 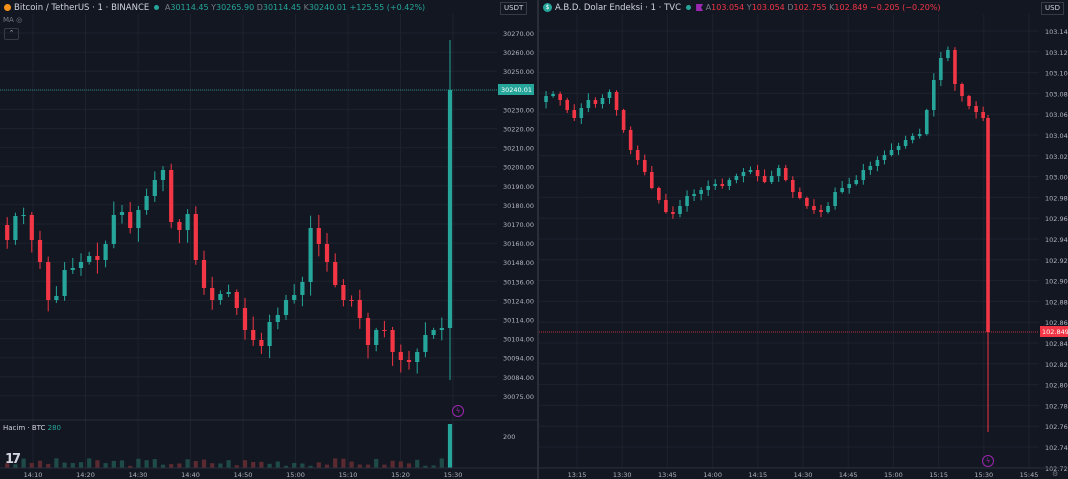 What do you see at coordinates (12, 459) in the screenshot?
I see `tradingview-logo: 17` at bounding box center [12, 459].